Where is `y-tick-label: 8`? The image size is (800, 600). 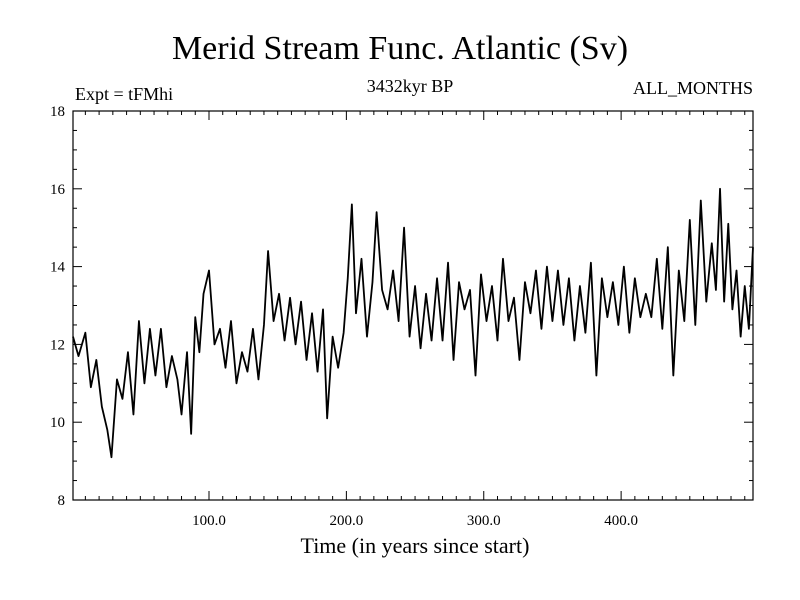
y-tick-label: 8 is located at coordinates (62, 501).